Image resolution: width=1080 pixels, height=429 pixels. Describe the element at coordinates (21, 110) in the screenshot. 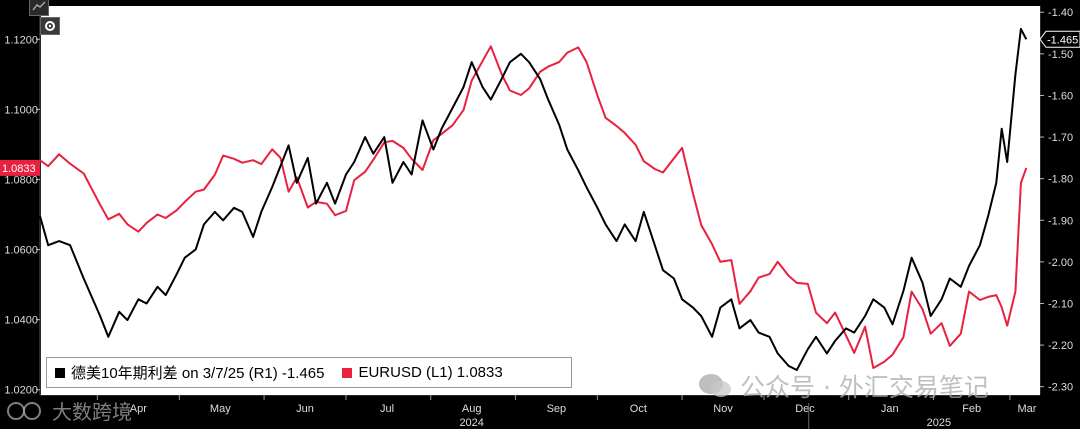

I see `left-tick-label: 1.1000` at that location.